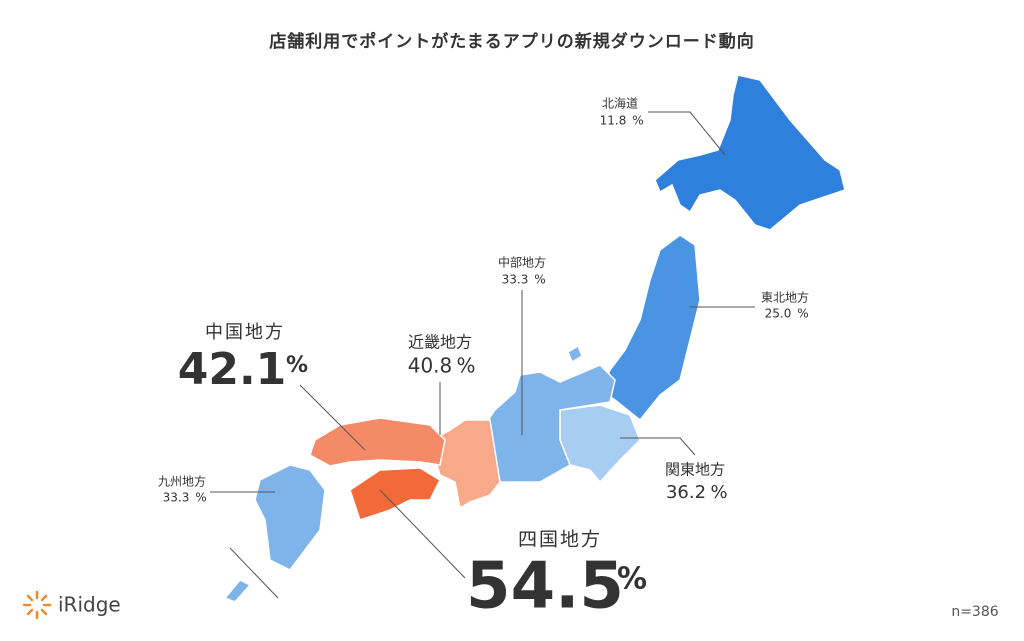 The image size is (1024, 641). Describe the element at coordinates (440, 342) in the screenshot. I see `region-name: 近畿地方` at that location.